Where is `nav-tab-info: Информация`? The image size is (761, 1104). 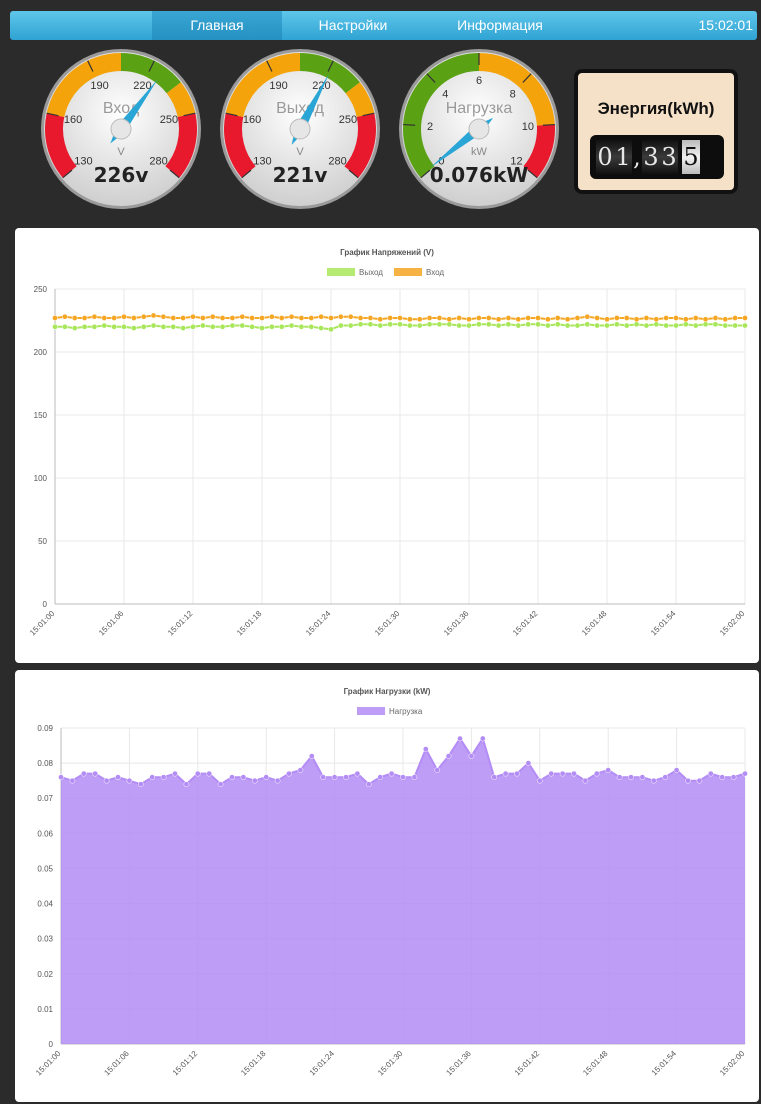 nav-tab-info: Информация is located at coordinates (500, 25).